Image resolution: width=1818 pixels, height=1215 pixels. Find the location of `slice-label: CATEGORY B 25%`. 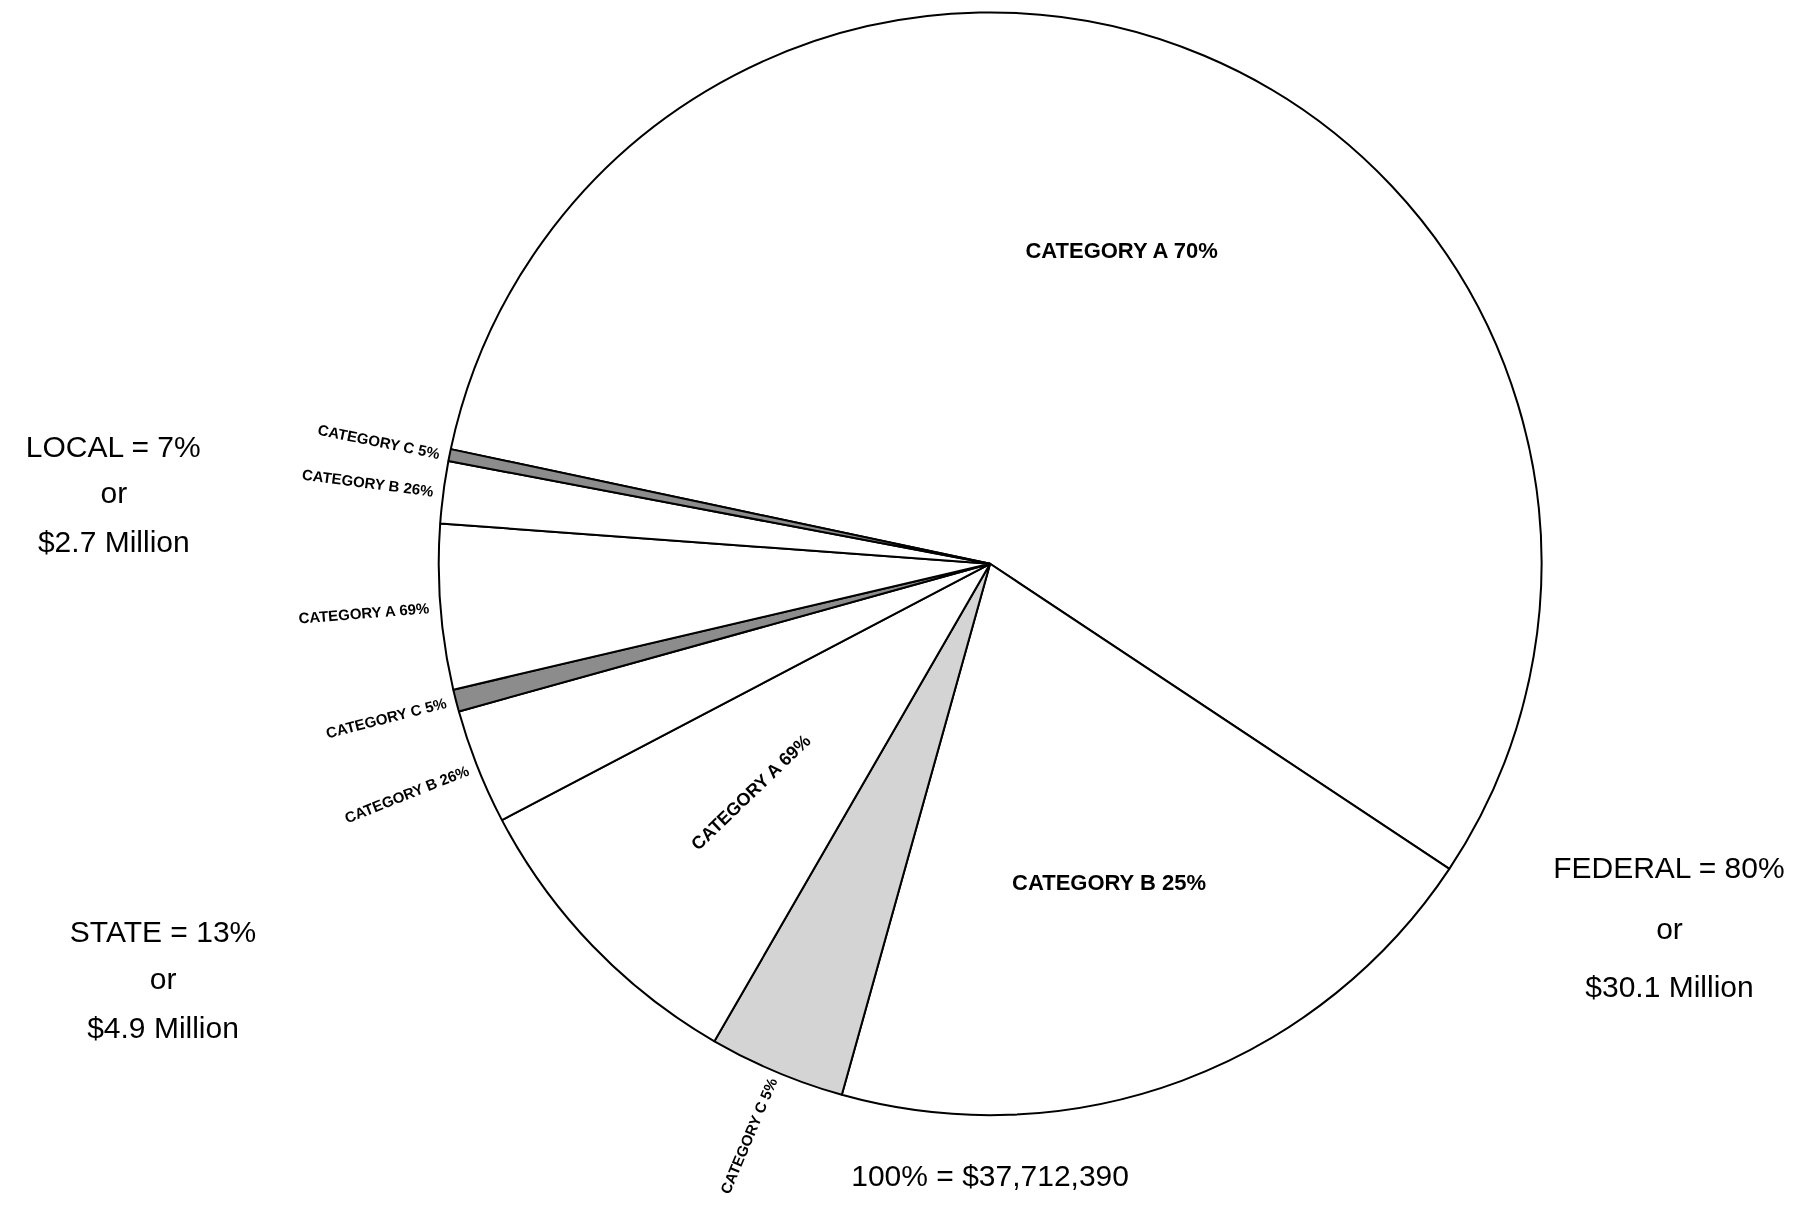

slice-label: CATEGORY B 25% is located at coordinates (1109, 882).